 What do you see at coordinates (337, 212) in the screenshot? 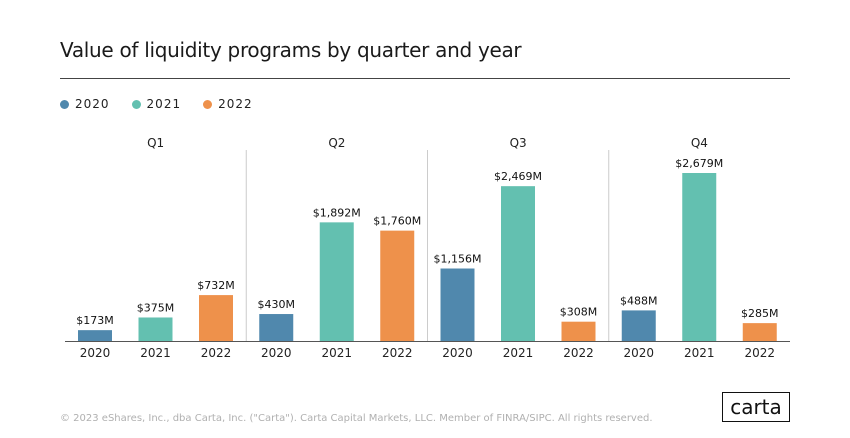
I see `data-label: $1,892M` at bounding box center [337, 212].